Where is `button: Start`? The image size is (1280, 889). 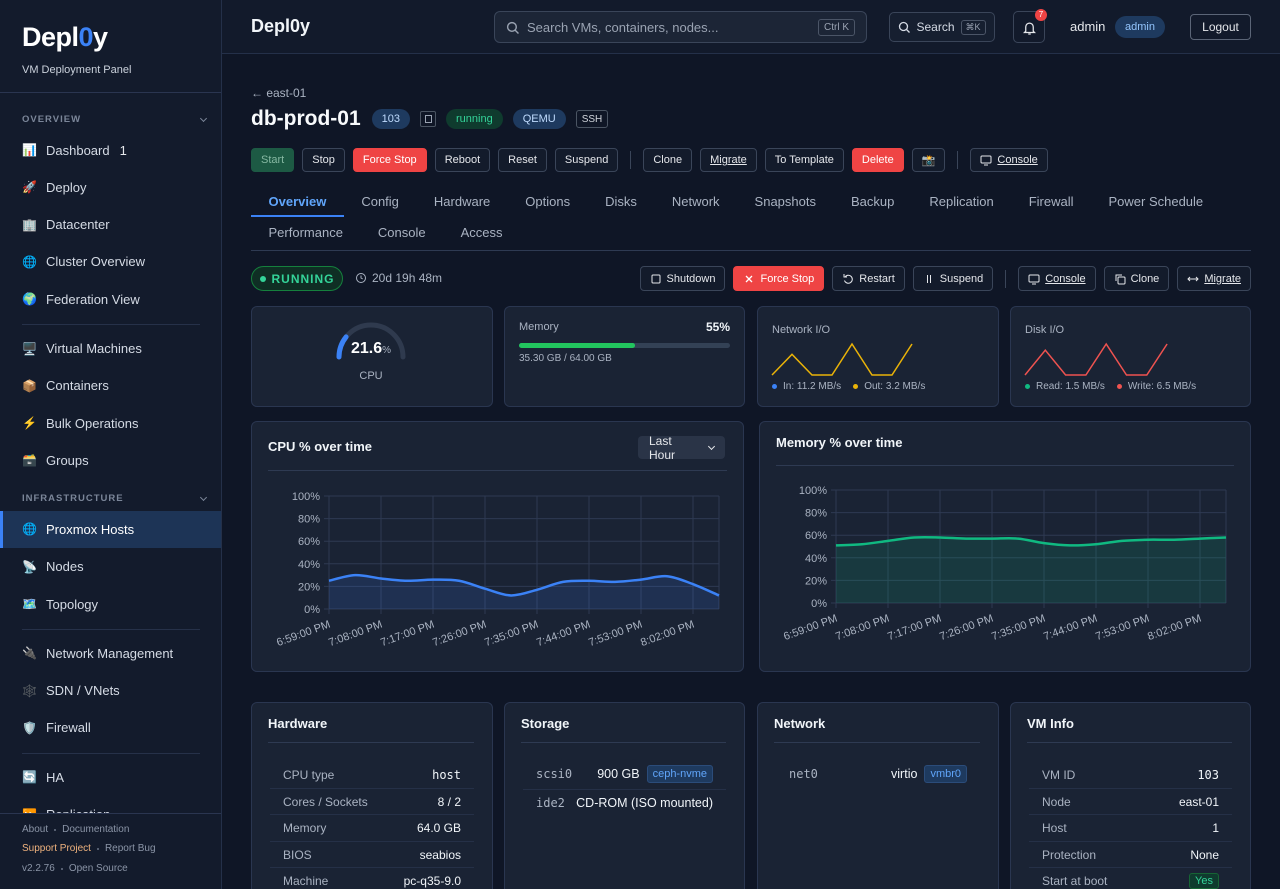
button: Start is located at coordinates (273, 160).